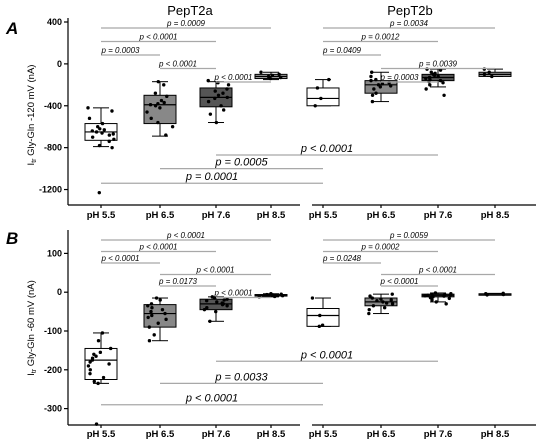 The height and width of the screenshot is (439, 540). I want to click on panel-a-letter: A, so click(11, 28).